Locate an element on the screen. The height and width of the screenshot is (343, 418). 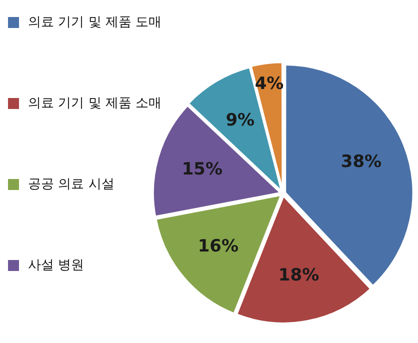
data-label: 15% is located at coordinates (202, 169).